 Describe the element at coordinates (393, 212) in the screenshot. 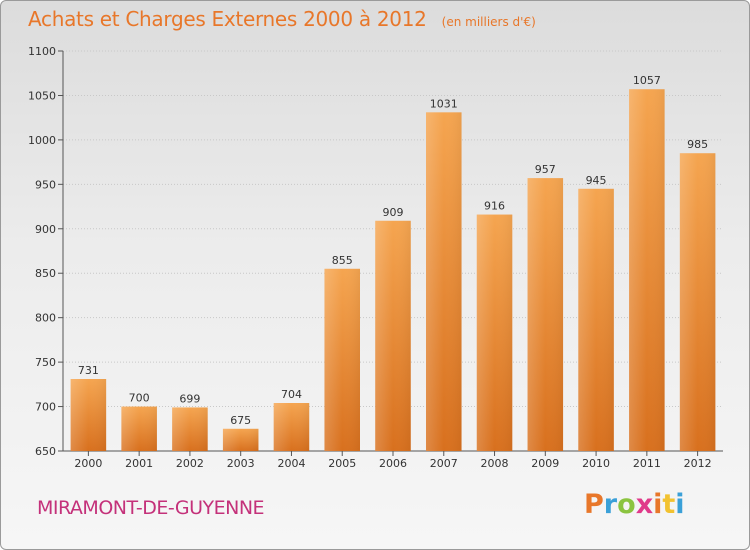

I see `value-label: 909` at that location.